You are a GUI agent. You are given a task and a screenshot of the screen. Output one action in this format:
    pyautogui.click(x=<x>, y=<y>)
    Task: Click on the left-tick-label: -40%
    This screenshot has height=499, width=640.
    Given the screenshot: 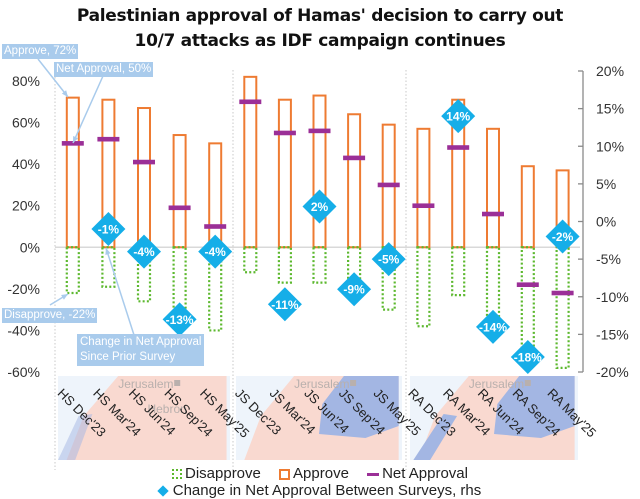 What is the action you would take?
    pyautogui.click(x=23, y=330)
    